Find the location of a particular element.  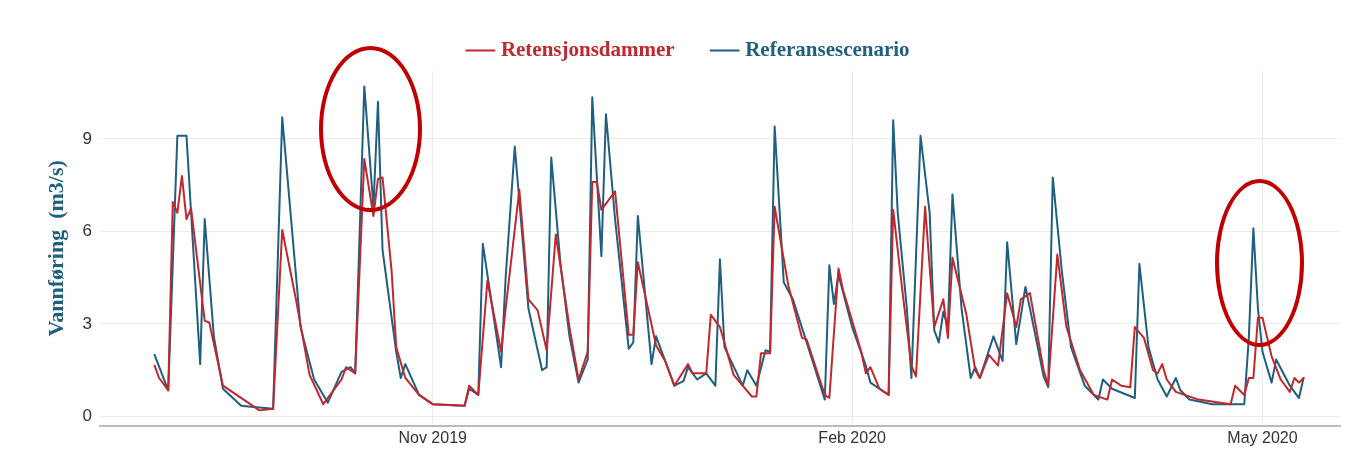

x-tick-label: Nov 2019 is located at coordinates (433, 437).